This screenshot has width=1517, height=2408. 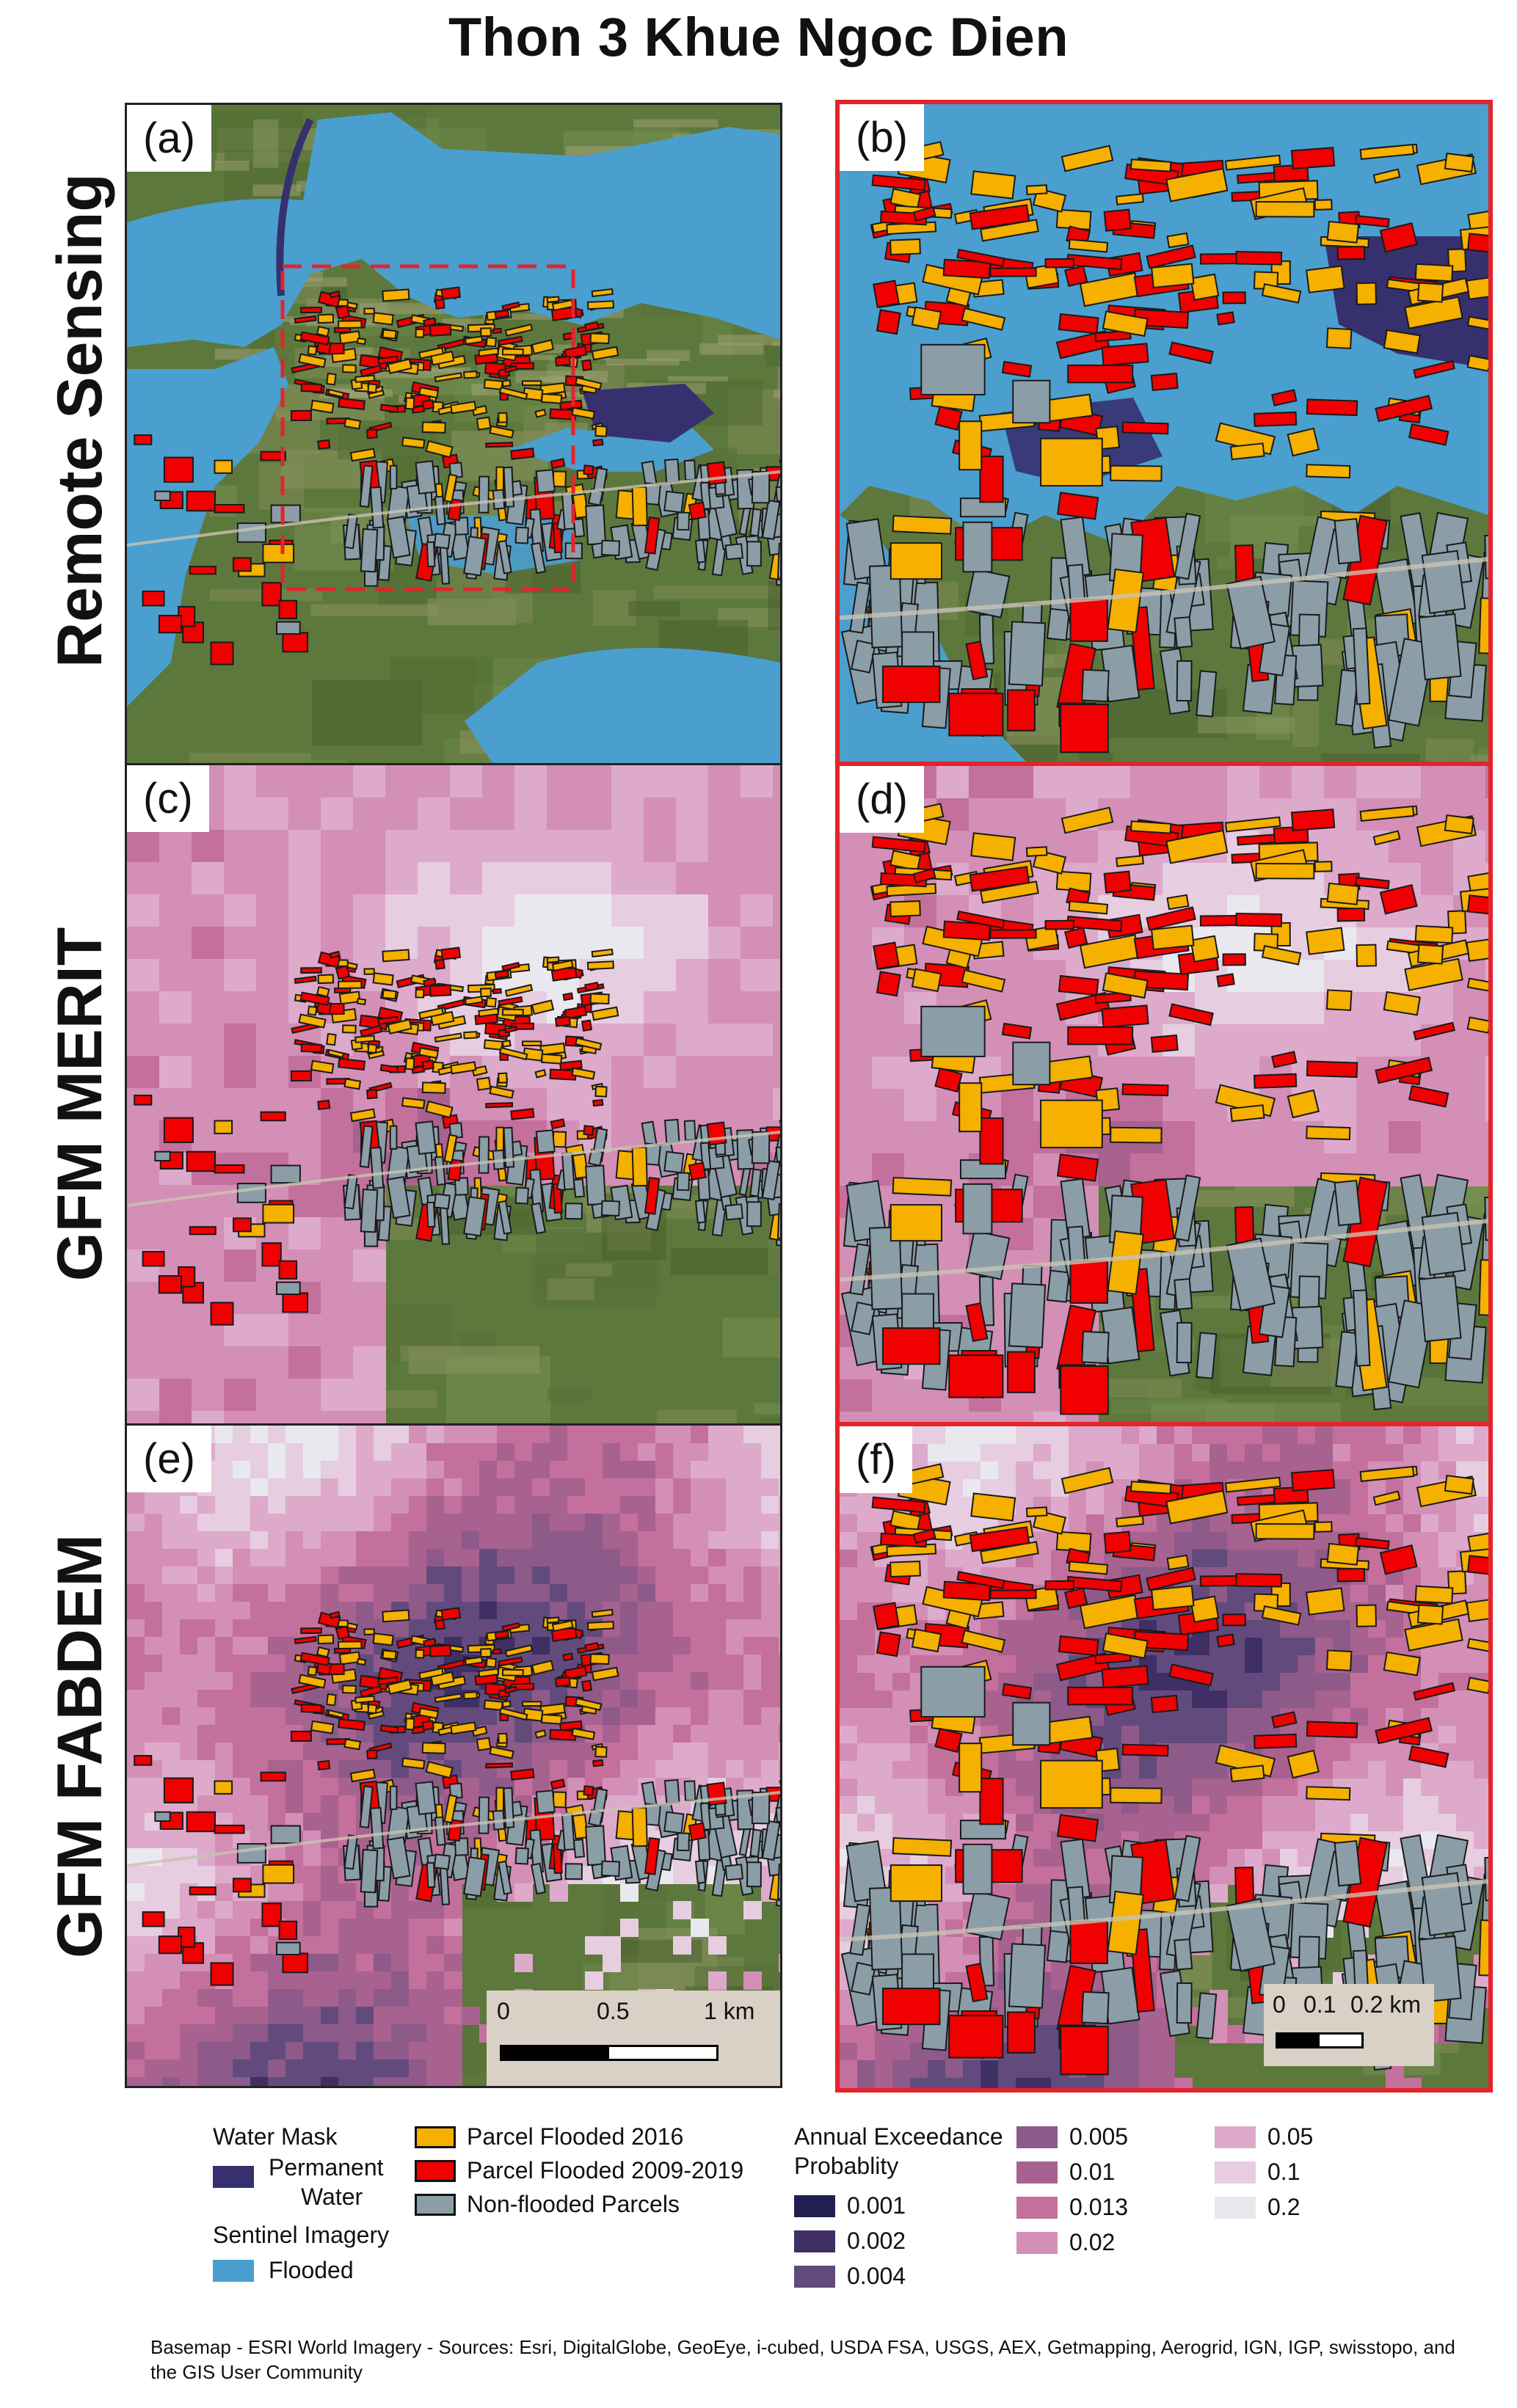 What do you see at coordinates (876, 1459) in the screenshot?
I see `panel-label-f: (f)` at bounding box center [876, 1459].